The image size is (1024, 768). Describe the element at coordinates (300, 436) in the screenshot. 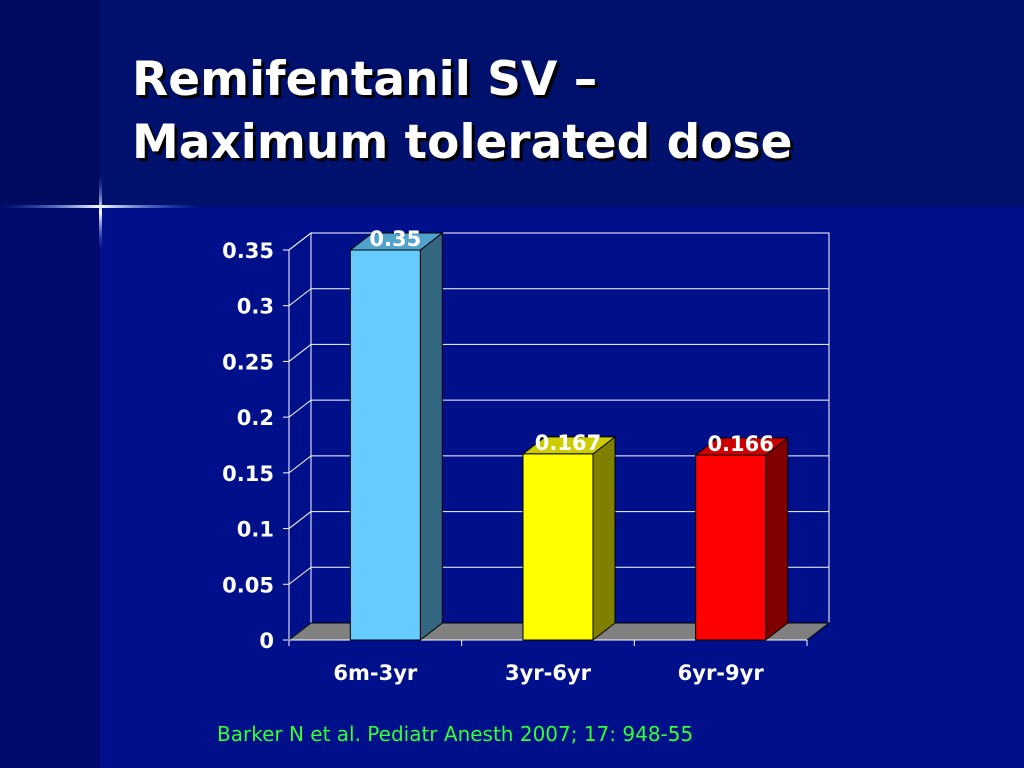

I see `chart-side-wall` at that location.